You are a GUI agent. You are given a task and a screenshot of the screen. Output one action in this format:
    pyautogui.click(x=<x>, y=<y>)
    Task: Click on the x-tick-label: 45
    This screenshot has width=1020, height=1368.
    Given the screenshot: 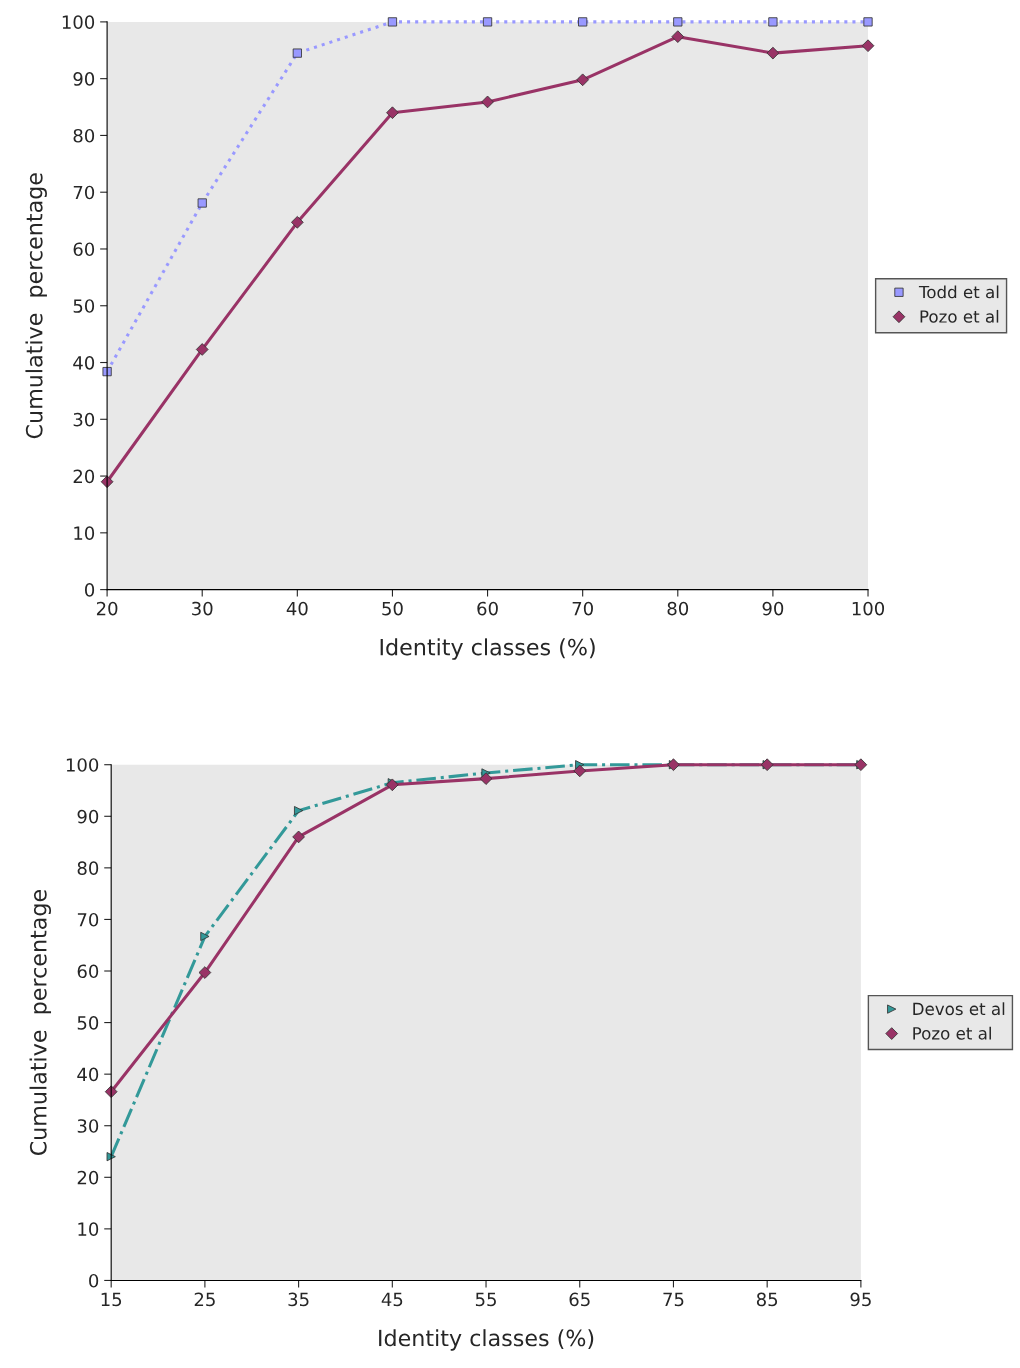 What is the action you would take?
    pyautogui.click(x=392, y=1299)
    